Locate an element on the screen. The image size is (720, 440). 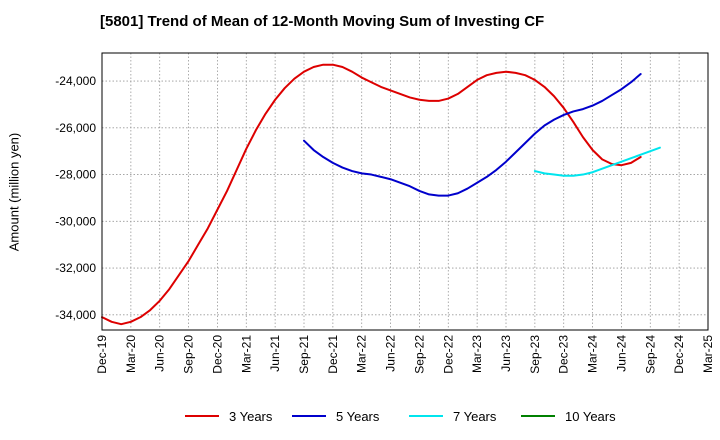
y-tick-label: -34,000 is located at coordinates (75, 315).